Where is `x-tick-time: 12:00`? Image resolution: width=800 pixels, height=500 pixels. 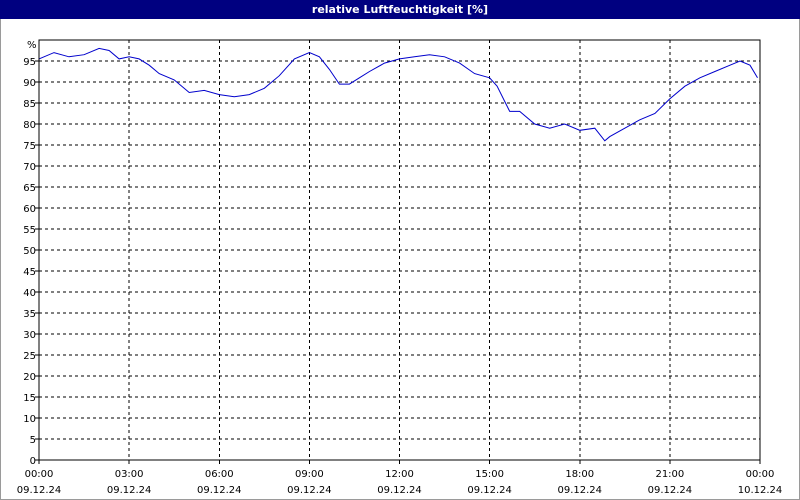
x-tick-time: 12:00 is located at coordinates (399, 474).